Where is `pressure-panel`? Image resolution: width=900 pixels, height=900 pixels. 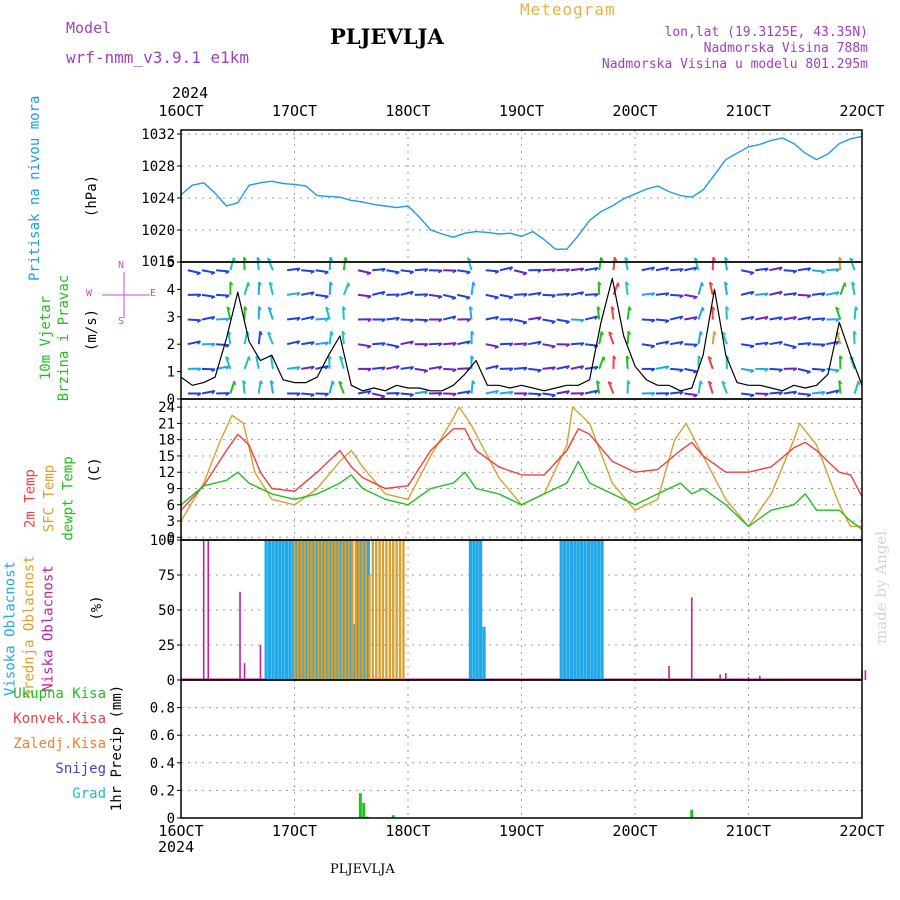
pressure-panel is located at coordinates (521, 192).